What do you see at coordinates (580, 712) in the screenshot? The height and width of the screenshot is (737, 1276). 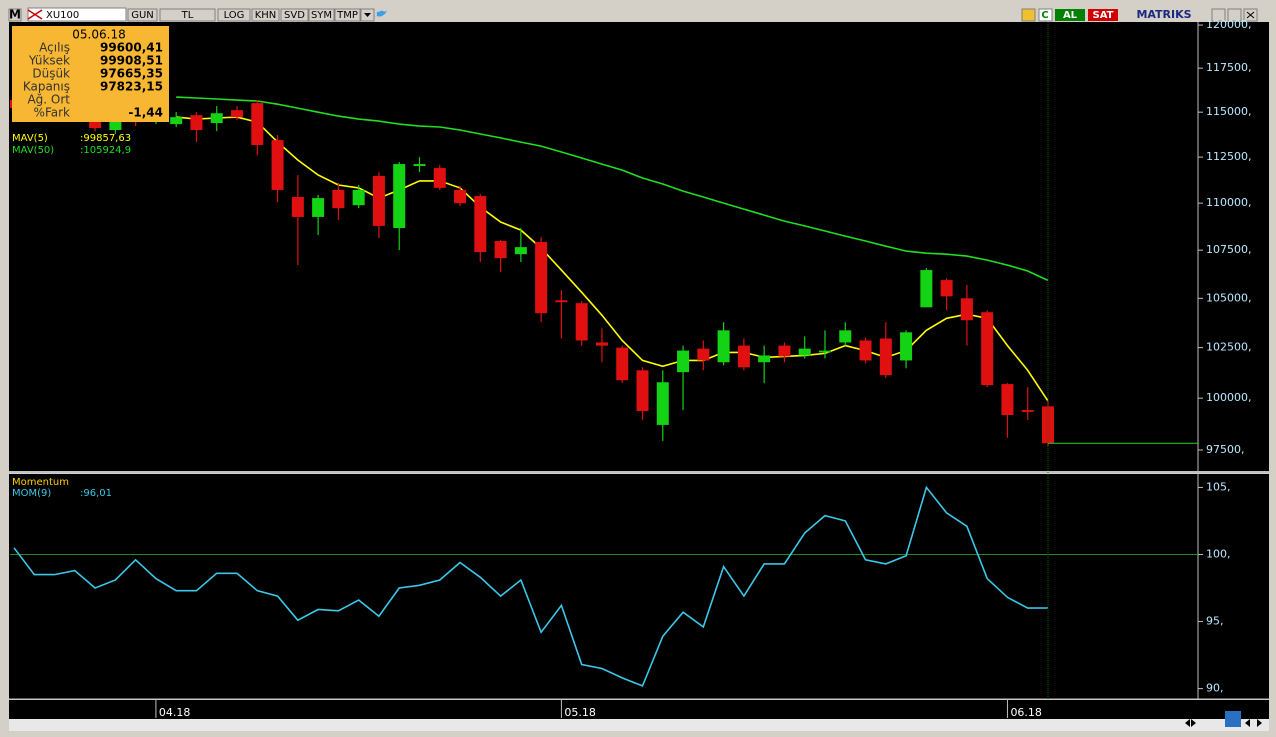 I see `x-tick-label: 05.18` at bounding box center [580, 712].